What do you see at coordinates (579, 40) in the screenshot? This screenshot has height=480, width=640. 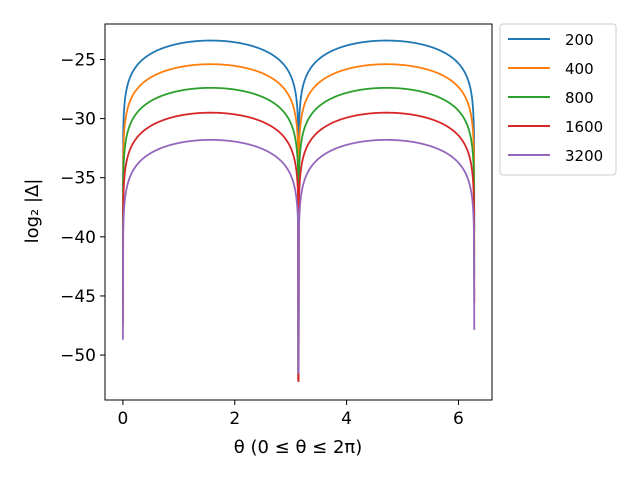 I see `legend-entry: 200` at bounding box center [579, 40].